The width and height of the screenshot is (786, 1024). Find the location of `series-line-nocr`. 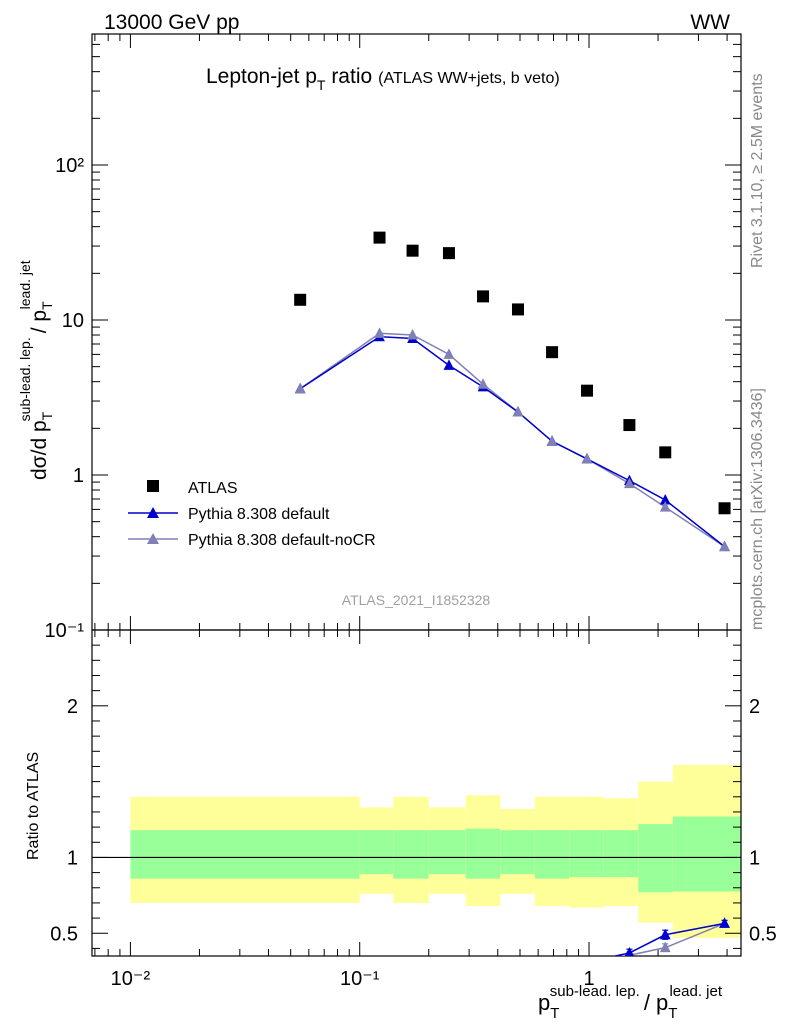

series-line-nocr is located at coordinates (512, 440).